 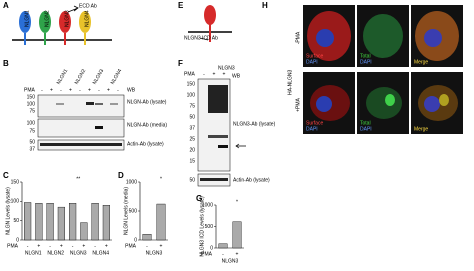 What do you see at coordinates (63, 77) in the screenshot?
I see `lane-label: NLGN1` at bounding box center [63, 77].